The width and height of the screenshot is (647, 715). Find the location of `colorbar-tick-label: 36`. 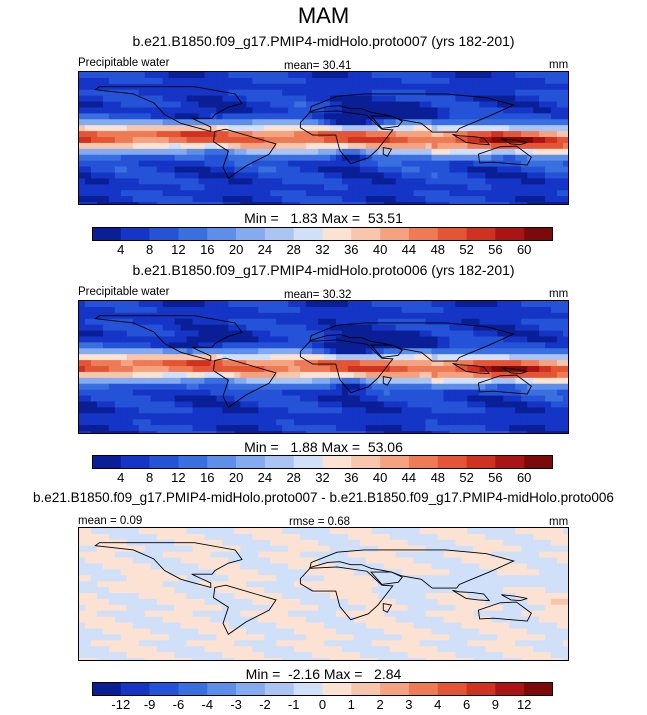

colorbar-tick-label: 36 is located at coordinates (351, 249).